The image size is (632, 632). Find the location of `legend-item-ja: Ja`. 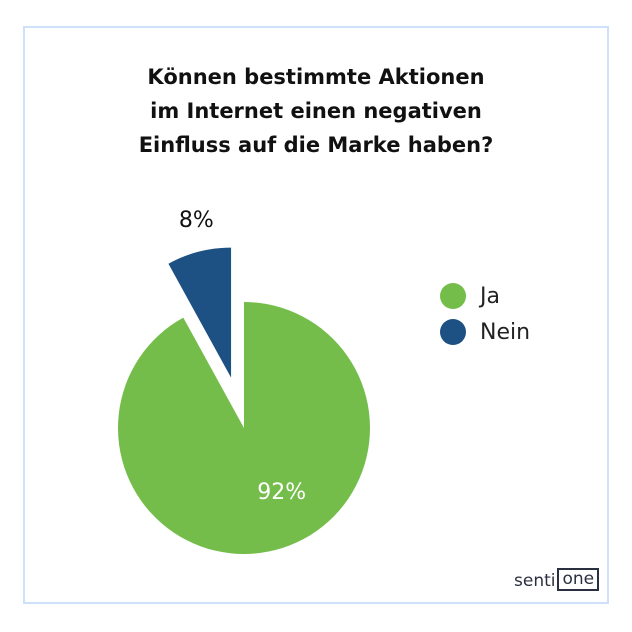

legend-item-ja: Ja is located at coordinates (485, 296).